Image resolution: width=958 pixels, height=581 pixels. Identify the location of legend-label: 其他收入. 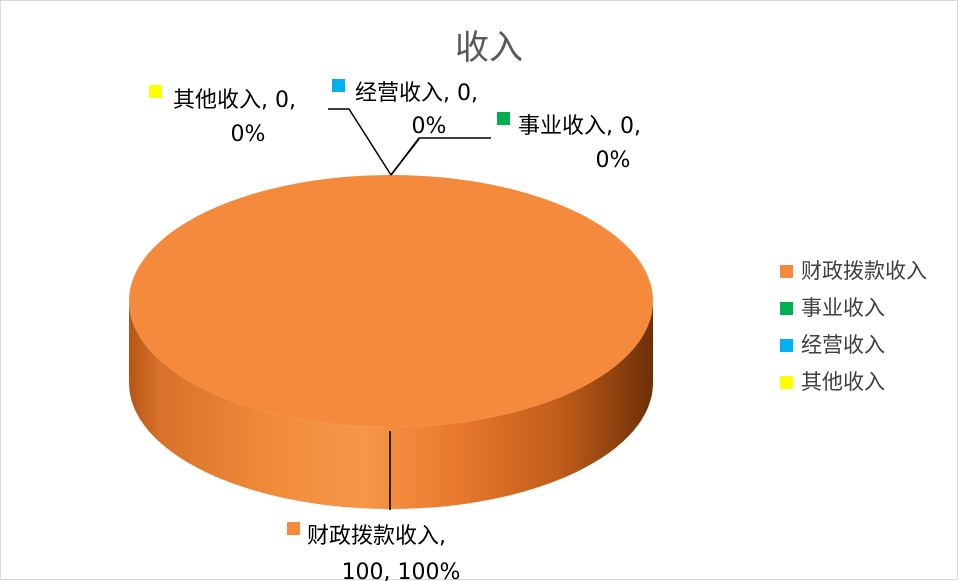
(843, 382).